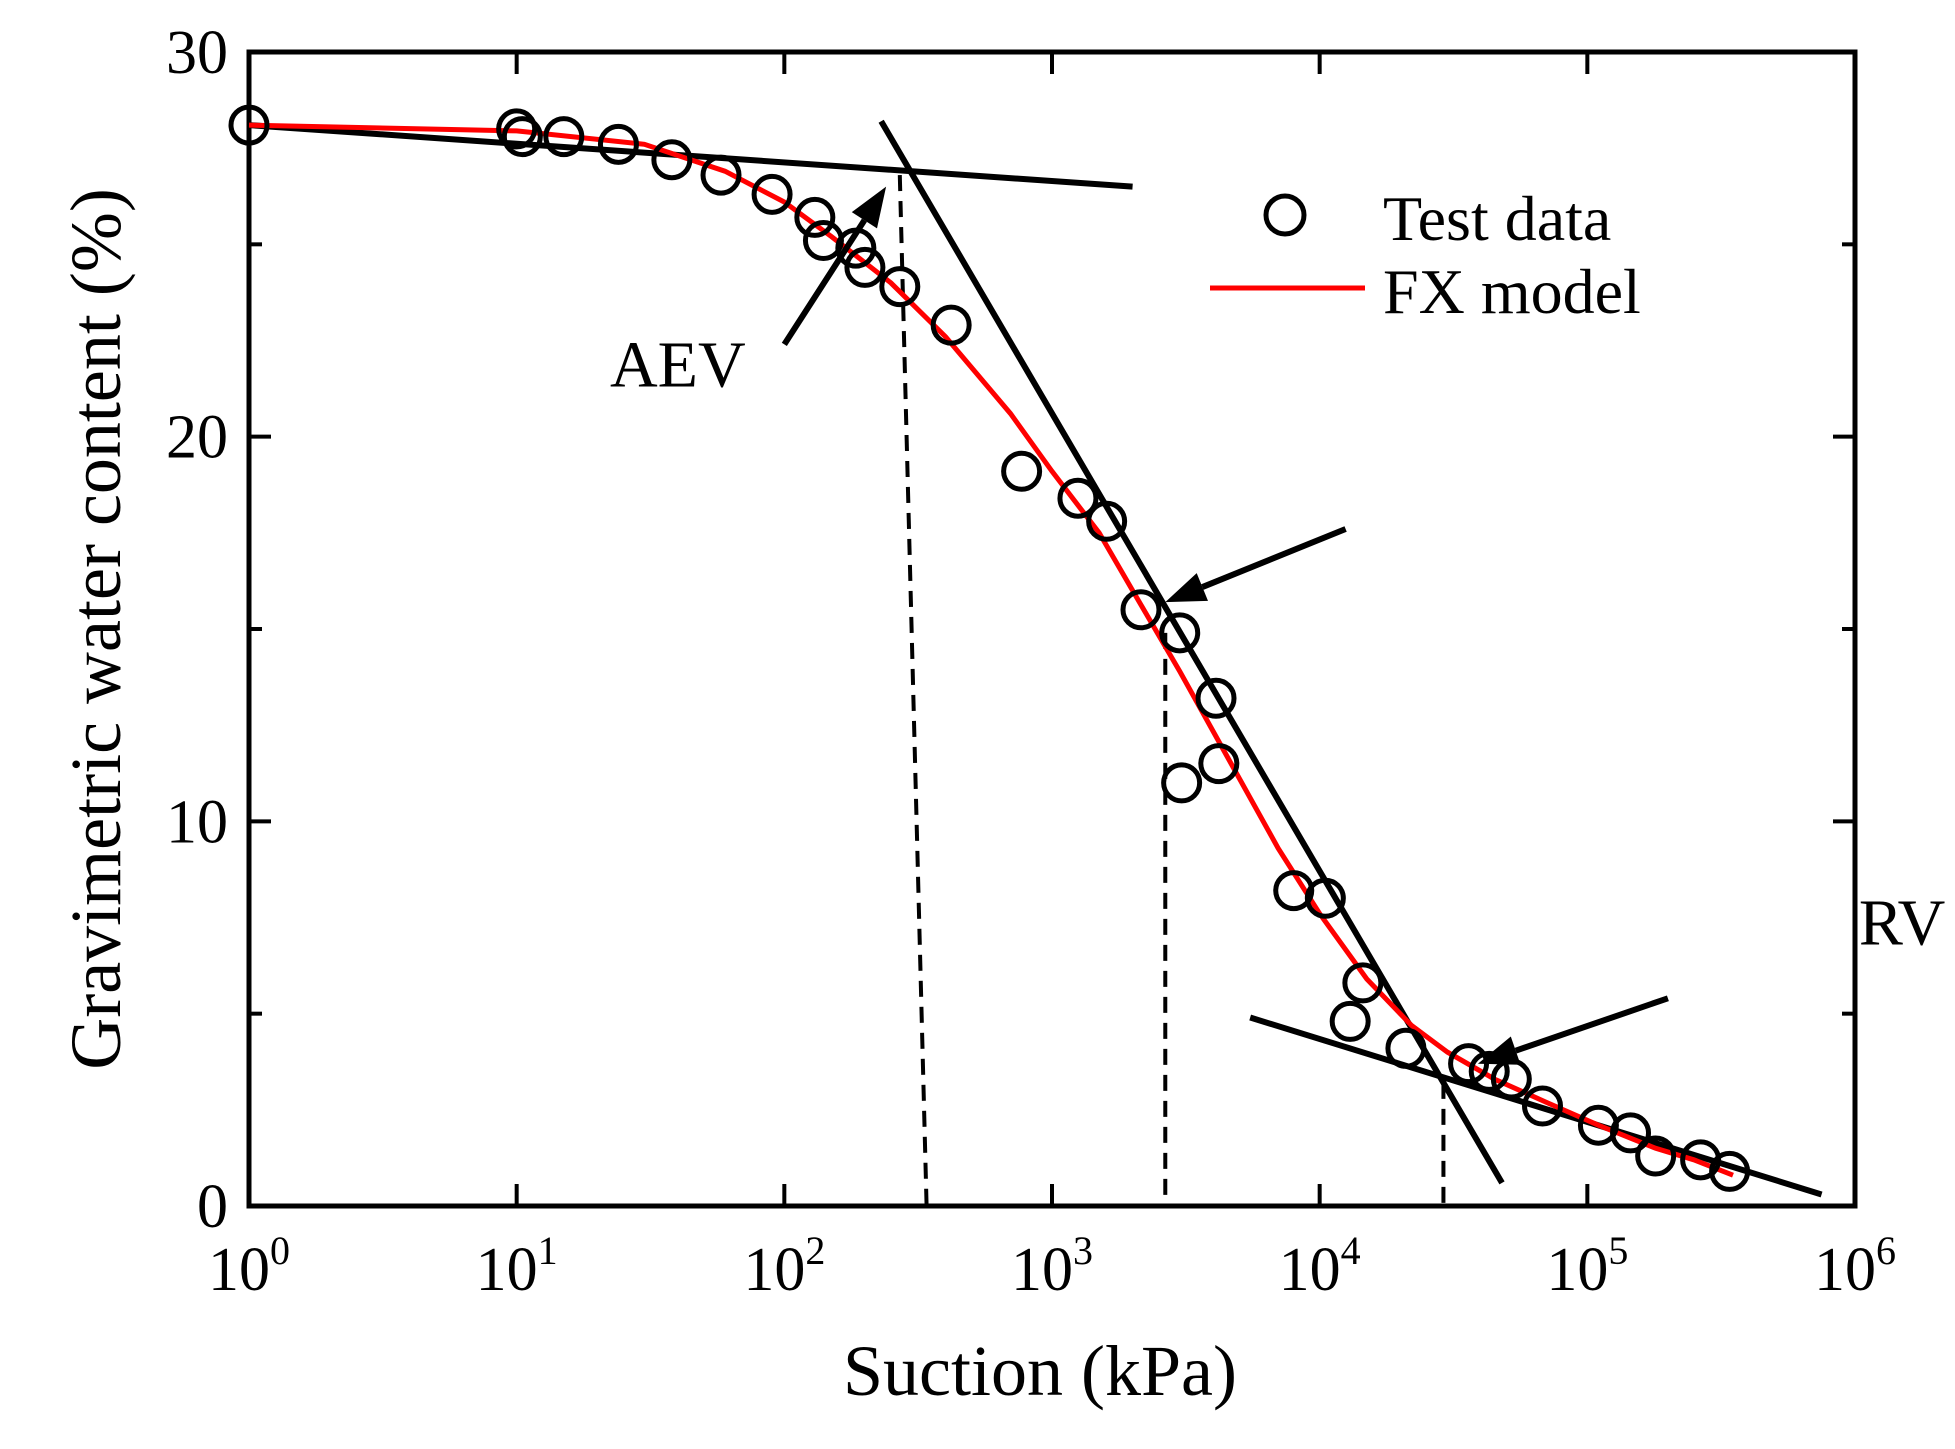 The width and height of the screenshot is (1955, 1449). I want to click on y-axis-title: Gravimetric water content (%), so click(96, 629).